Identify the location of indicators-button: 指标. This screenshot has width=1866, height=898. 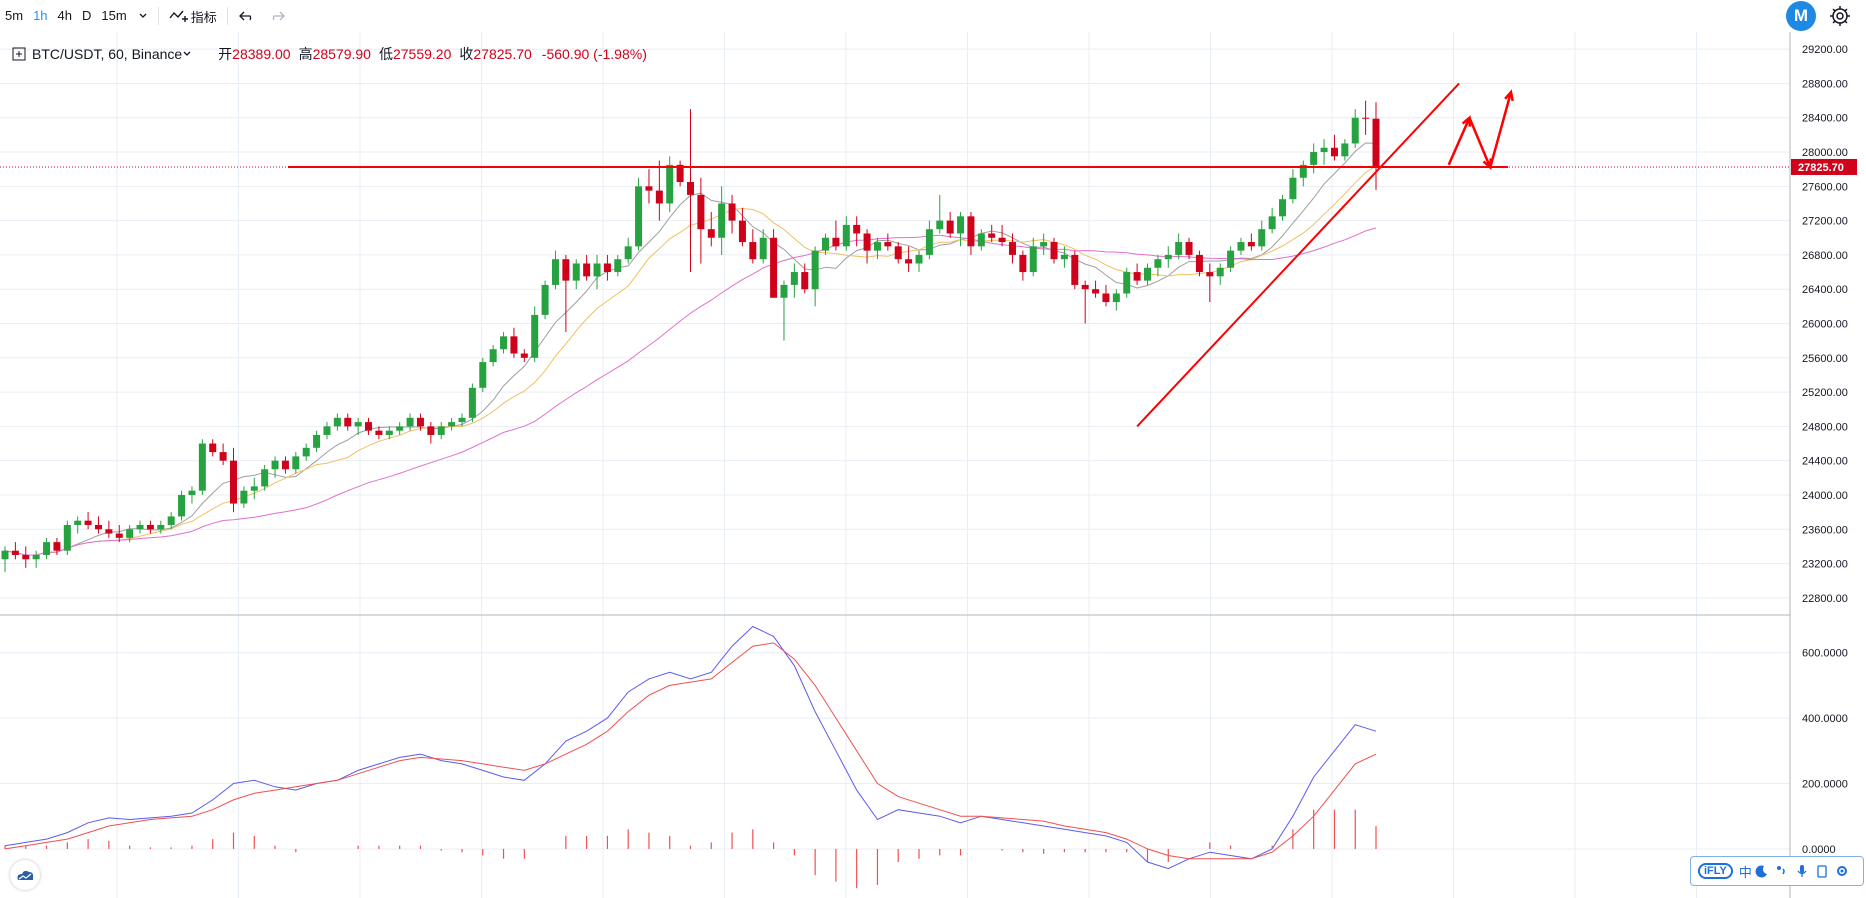
(193, 16).